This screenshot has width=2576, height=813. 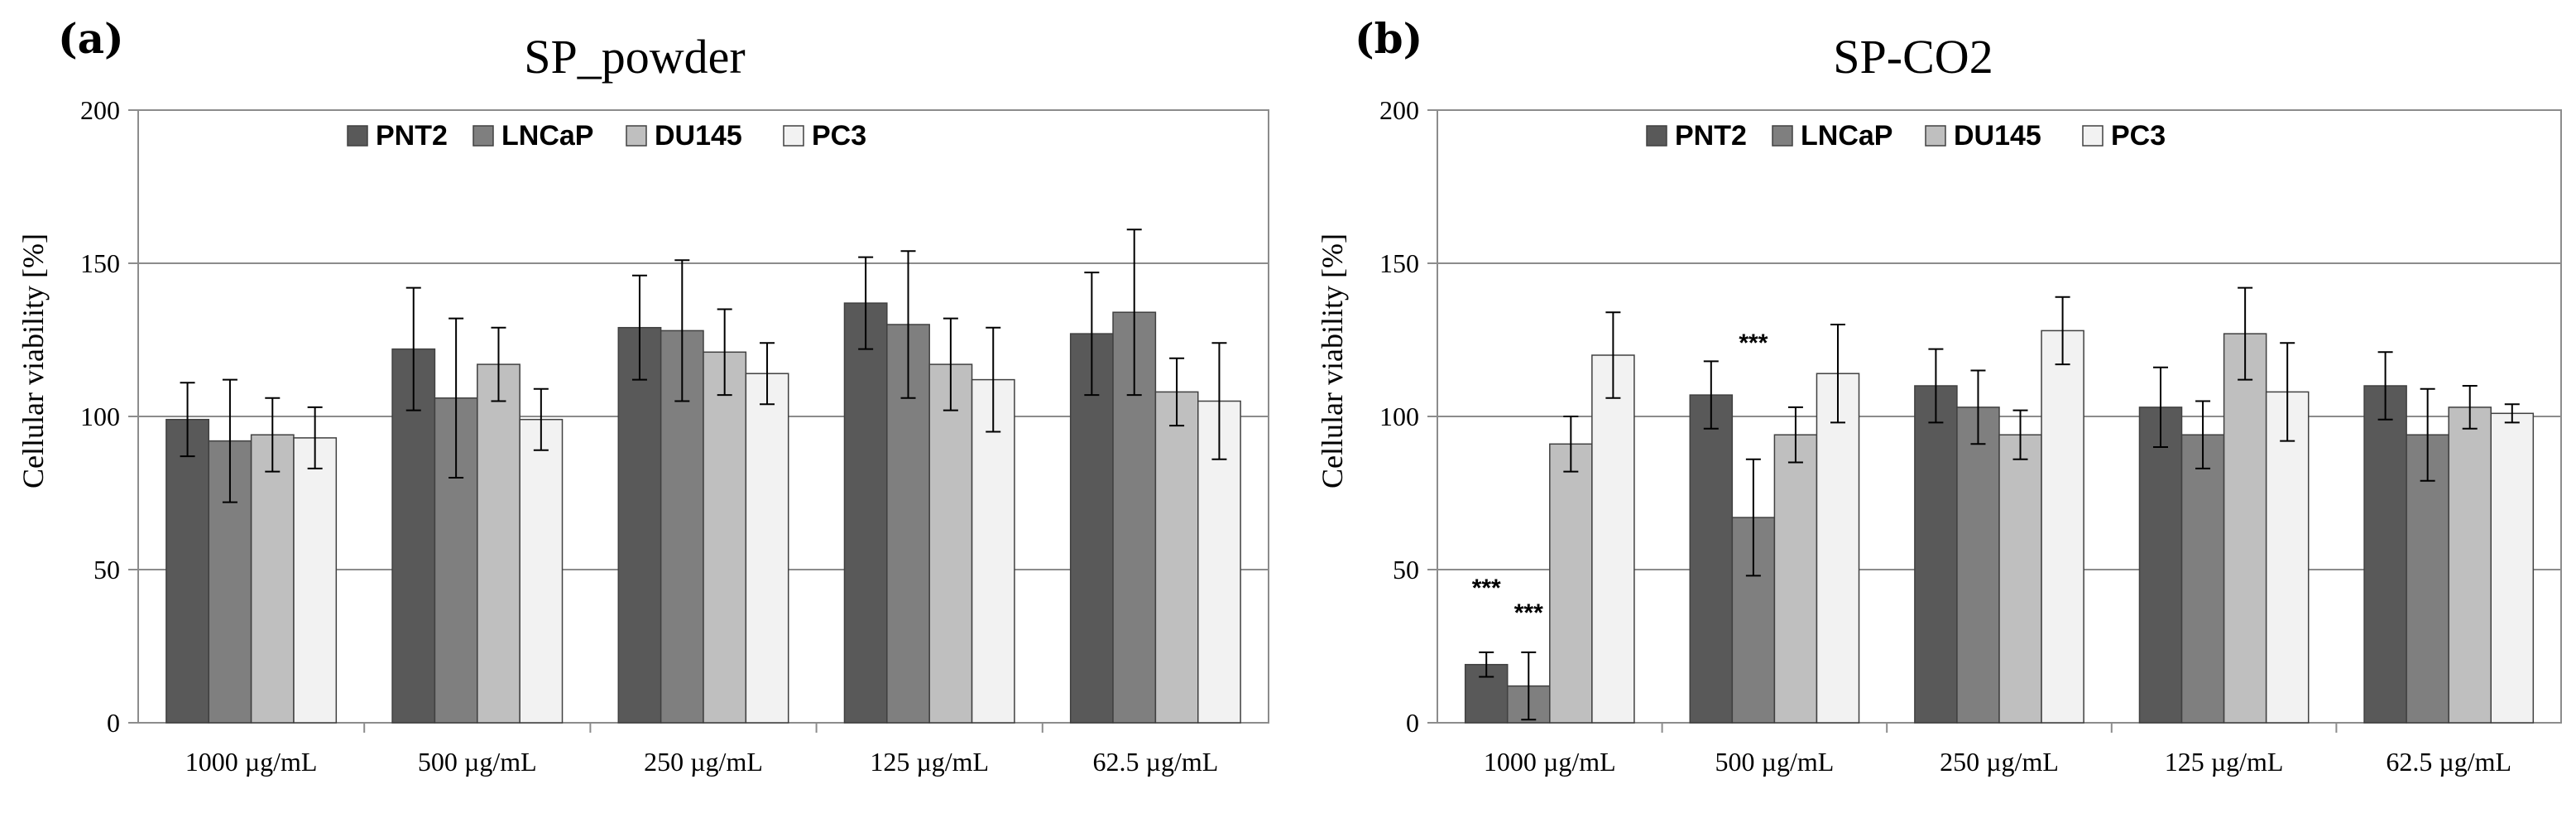 I want to click on bar-lncap, so click(x=2203, y=579).